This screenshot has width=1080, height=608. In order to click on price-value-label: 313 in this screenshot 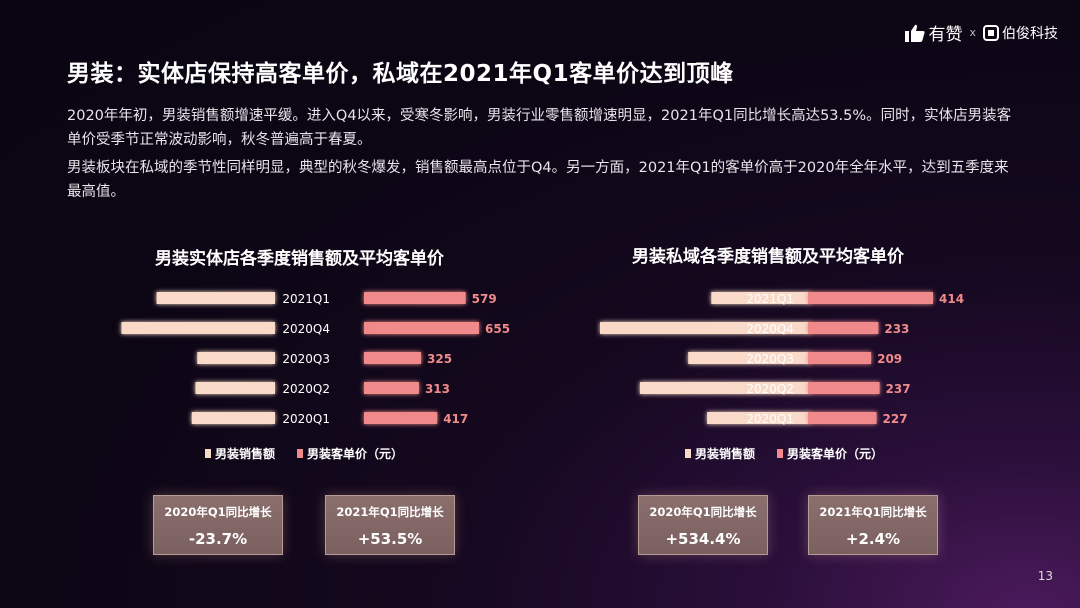, I will do `click(437, 389)`.